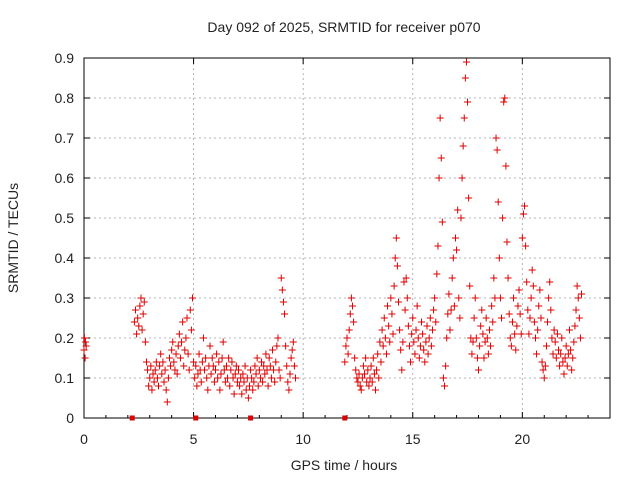 This screenshot has width=640, height=480. Describe the element at coordinates (305, 439) in the screenshot. I see `x-tick-labels: 0 5 10 15 20` at that location.